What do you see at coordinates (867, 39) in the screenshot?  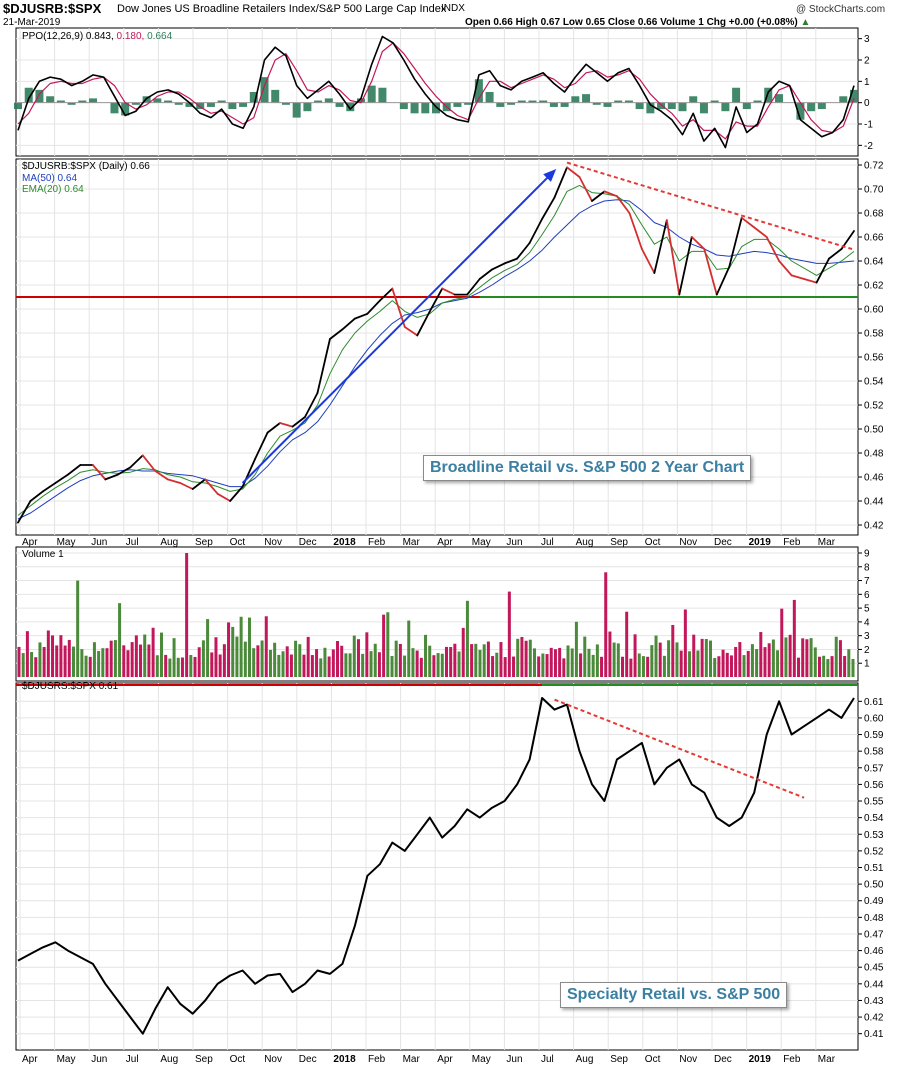 I see `ppo-axis-tick-label: 3` at bounding box center [867, 39].